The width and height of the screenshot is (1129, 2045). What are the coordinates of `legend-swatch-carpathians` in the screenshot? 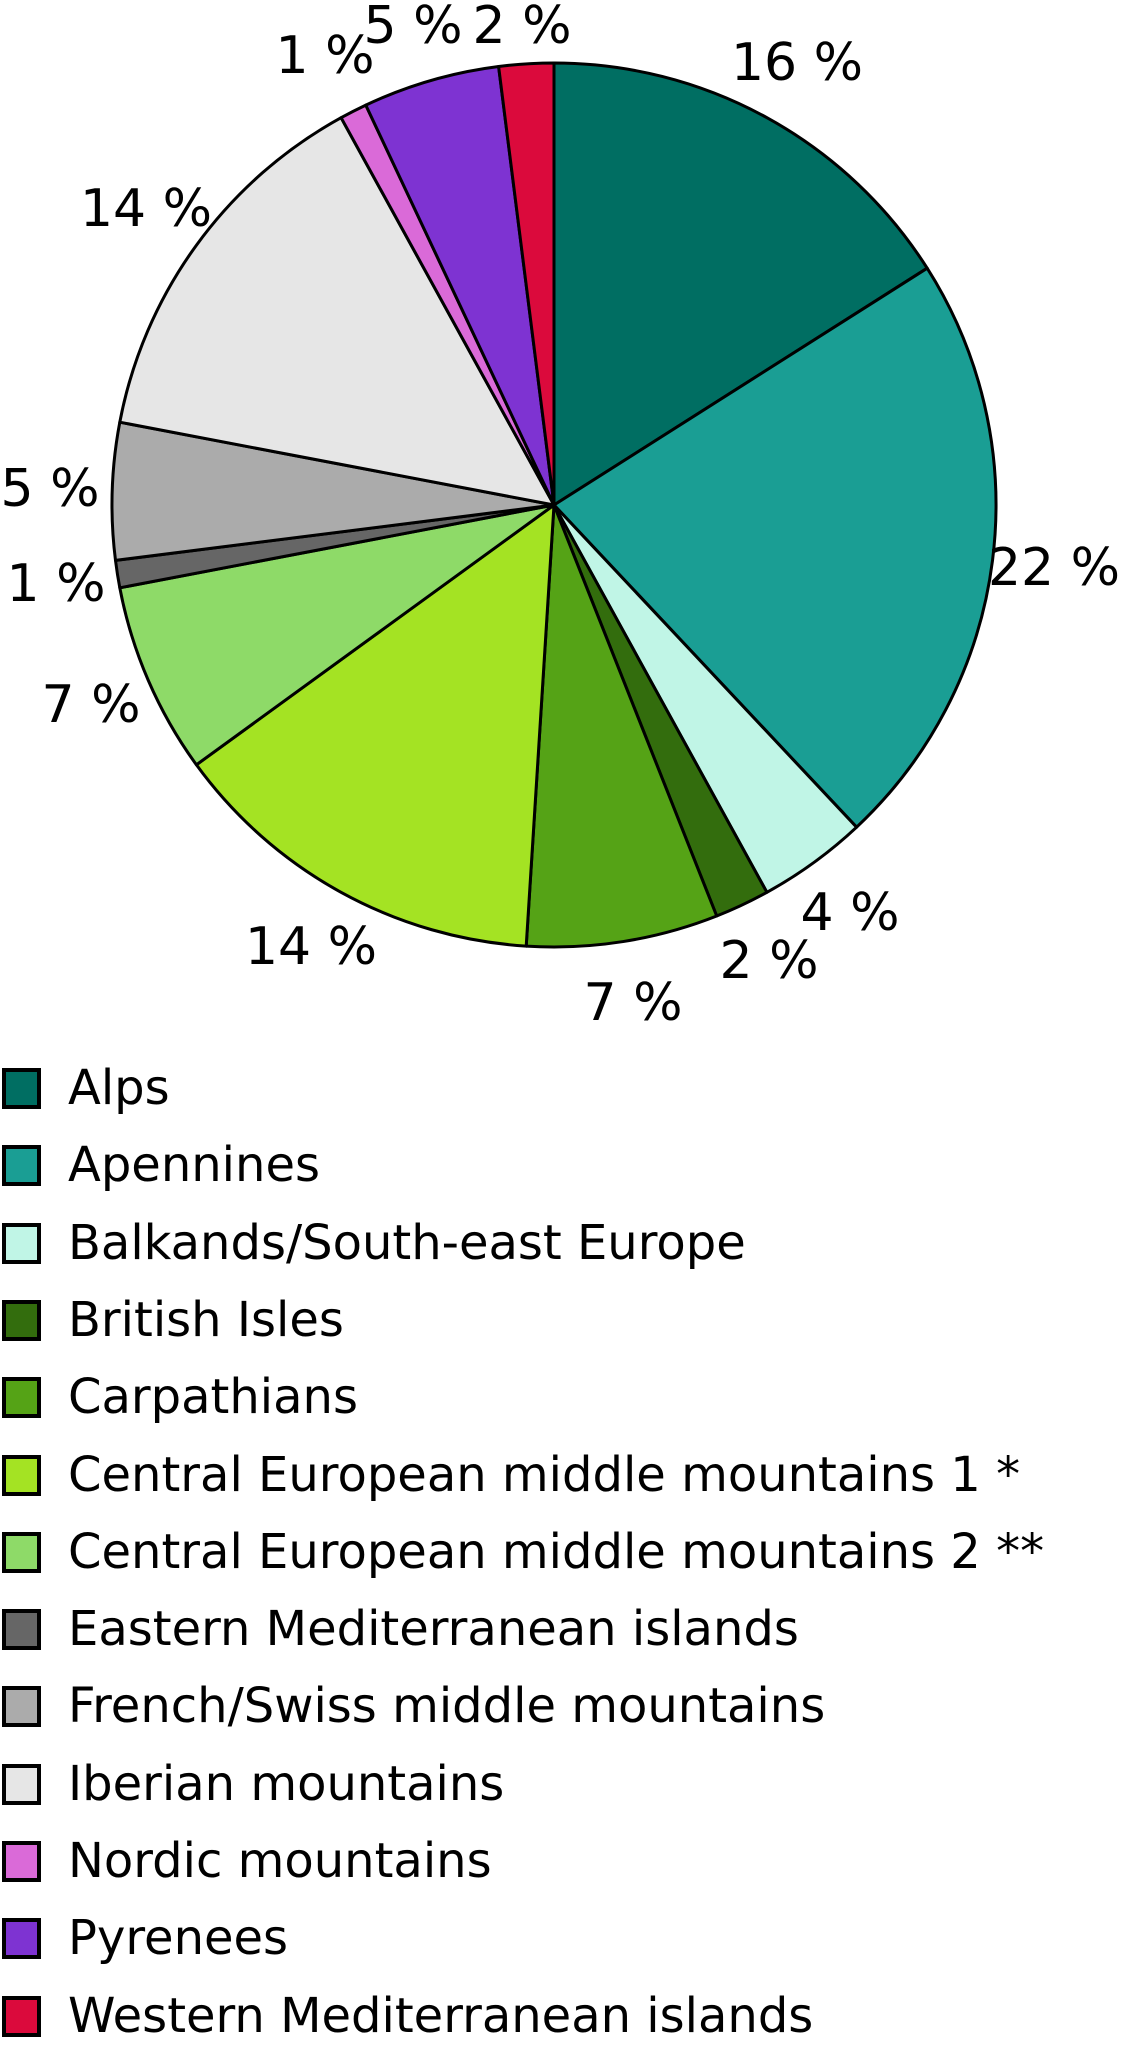 It's located at (21, 1397).